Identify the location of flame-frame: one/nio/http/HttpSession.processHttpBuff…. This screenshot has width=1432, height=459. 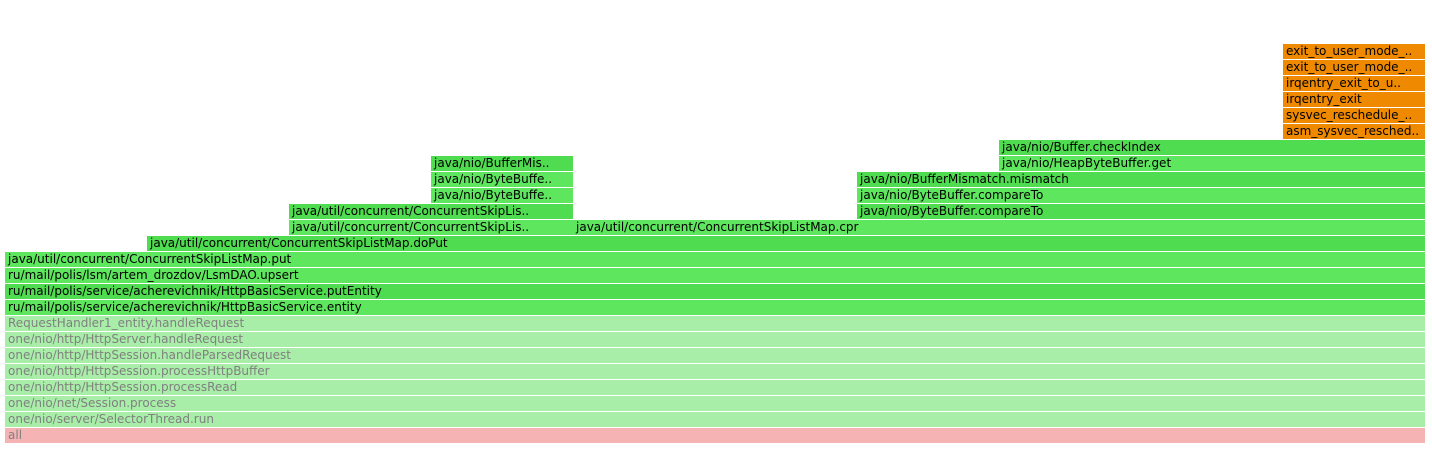
(715, 371).